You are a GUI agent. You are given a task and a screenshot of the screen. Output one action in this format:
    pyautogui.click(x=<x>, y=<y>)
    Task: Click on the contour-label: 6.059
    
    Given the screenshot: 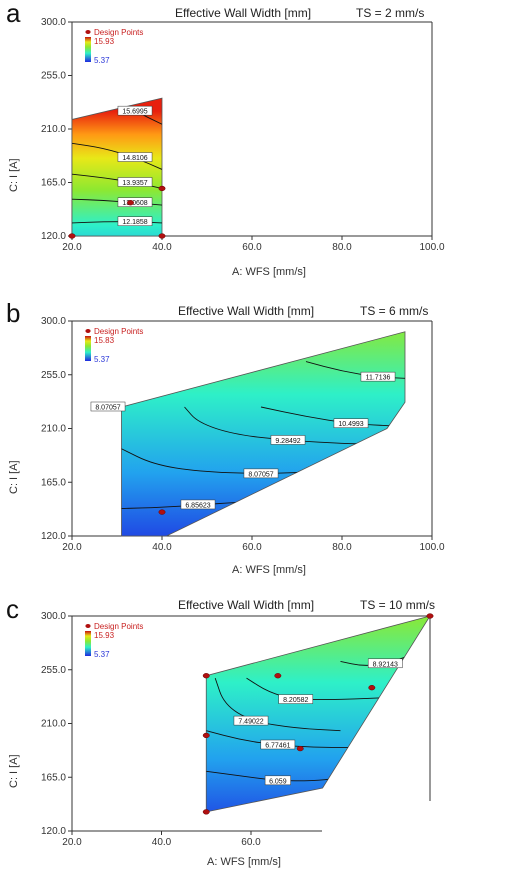 What is the action you would take?
    pyautogui.click(x=278, y=781)
    